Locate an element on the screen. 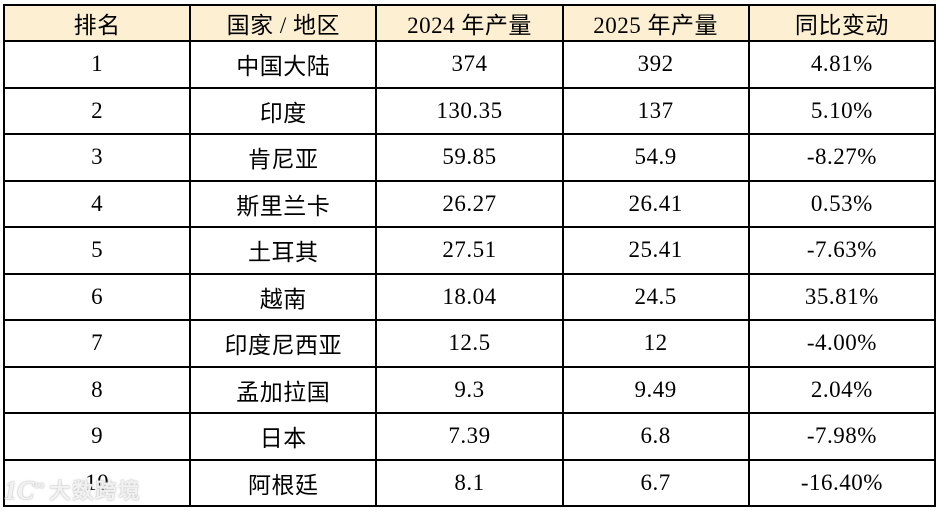 This screenshot has width=940, height=516. table-row: 6 越南 18.04 24.5 35.81% is located at coordinates (469, 296).